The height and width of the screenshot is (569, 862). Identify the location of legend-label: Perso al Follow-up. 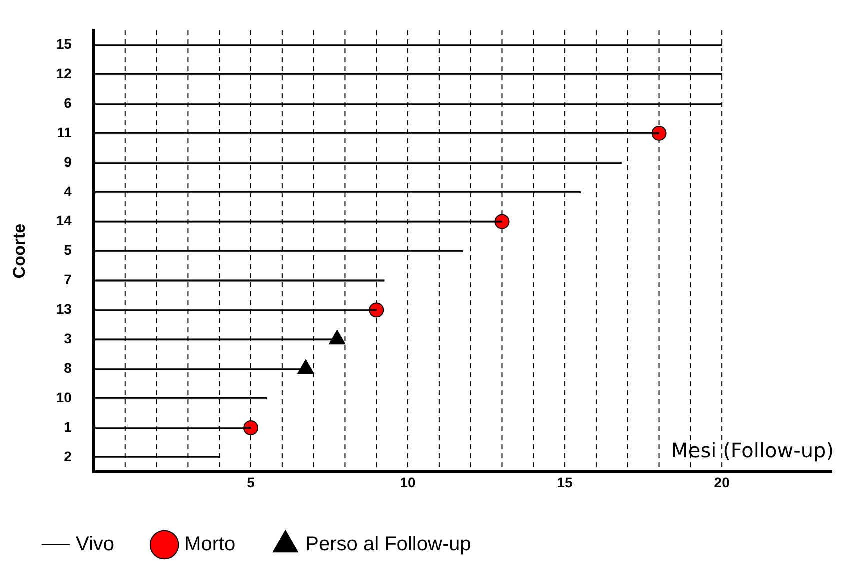
(389, 545).